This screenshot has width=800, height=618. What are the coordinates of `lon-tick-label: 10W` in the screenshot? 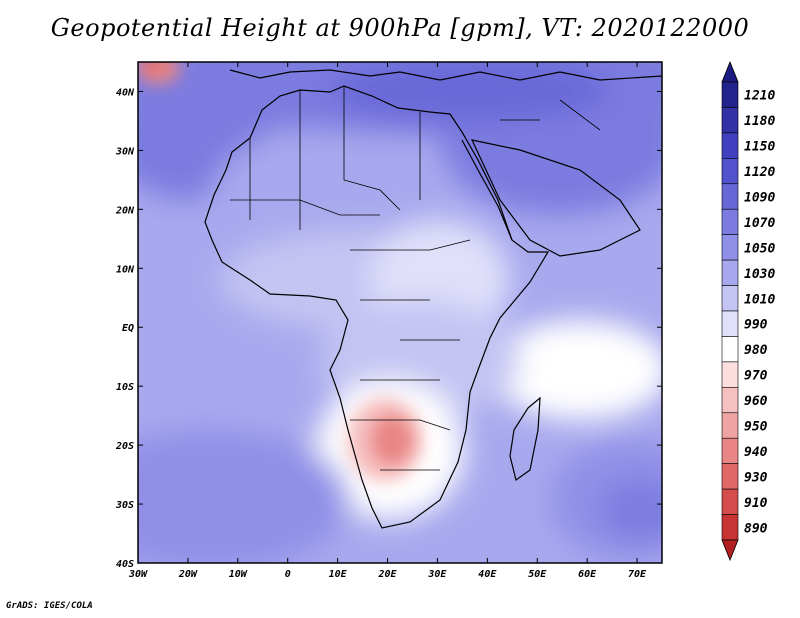 It's located at (238, 574).